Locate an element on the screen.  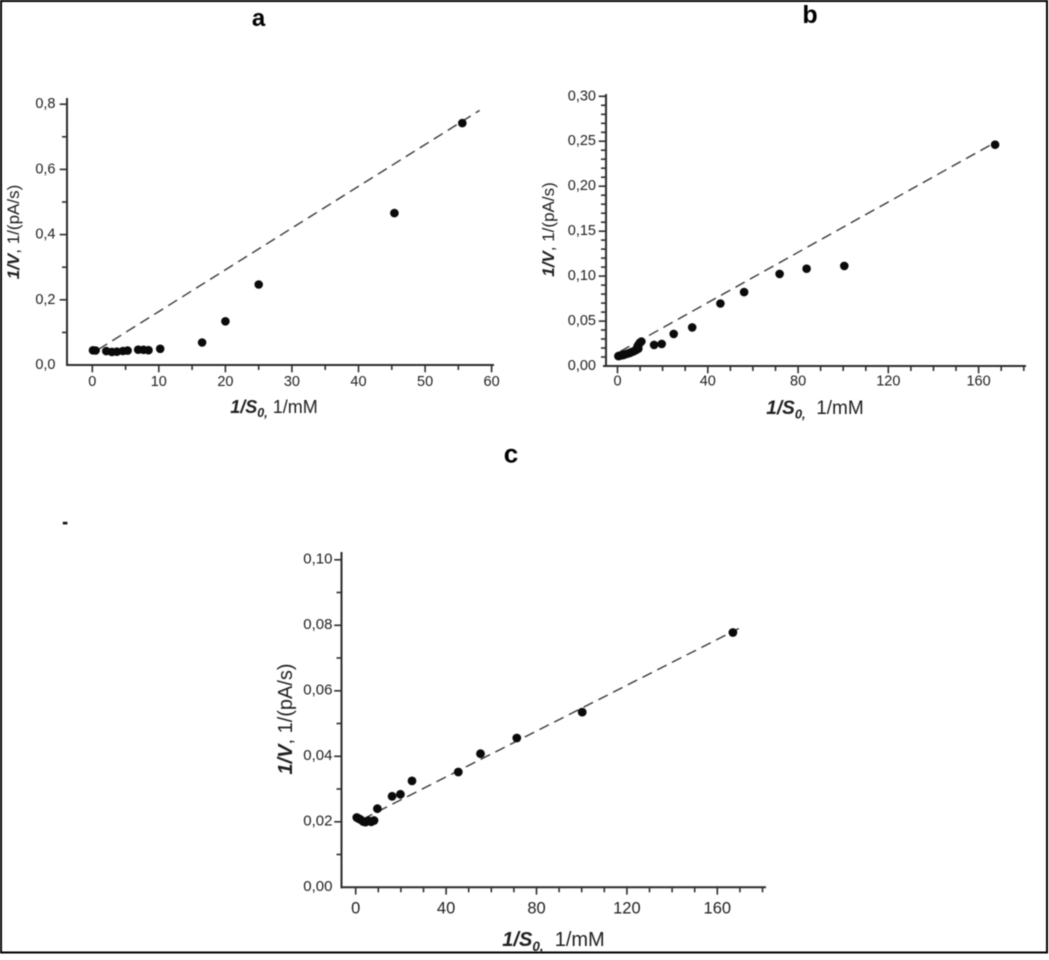
svg-text: 0,25 is located at coordinates (582, 141).